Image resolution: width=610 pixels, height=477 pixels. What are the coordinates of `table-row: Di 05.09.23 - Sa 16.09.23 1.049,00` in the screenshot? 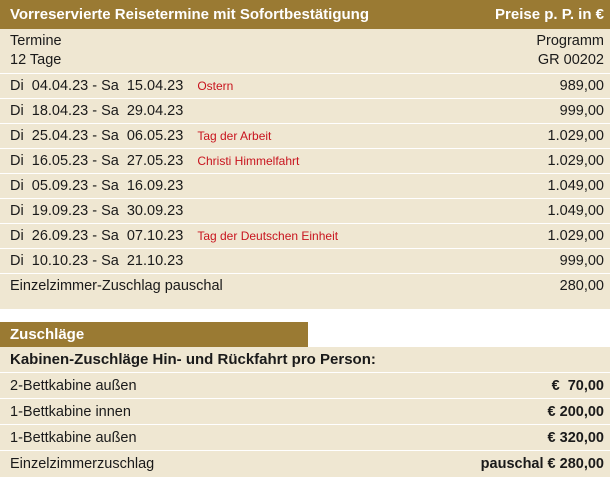 It's located at (305, 185).